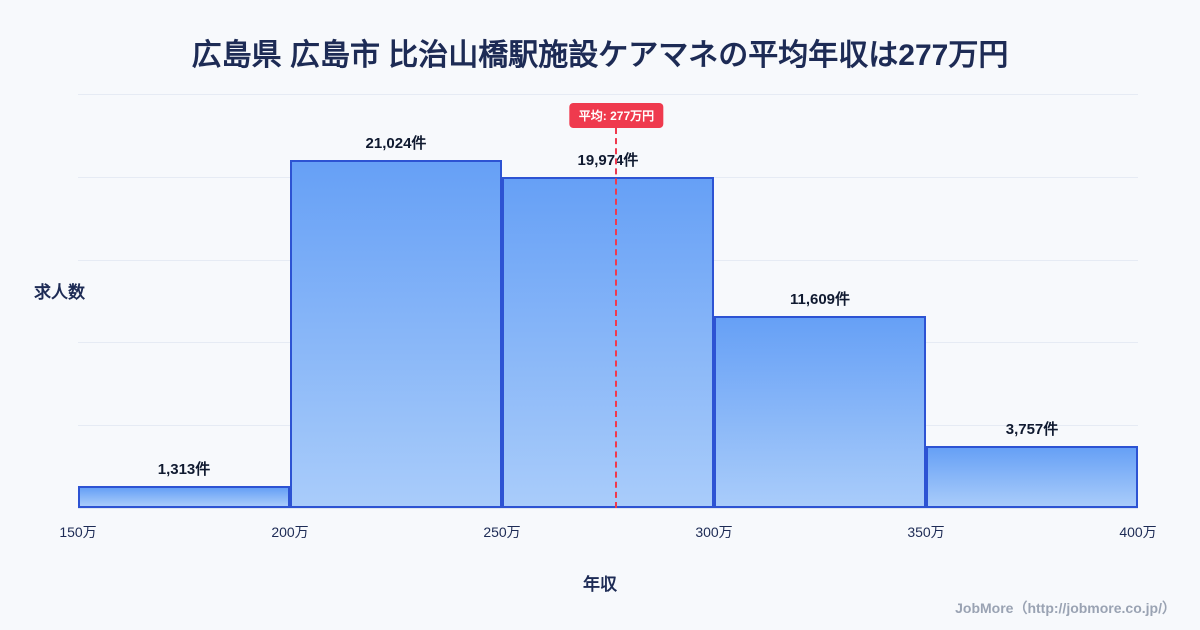 The image size is (1200, 630). Describe the element at coordinates (926, 532) in the screenshot. I see `x-tick-label: 350万` at that location.